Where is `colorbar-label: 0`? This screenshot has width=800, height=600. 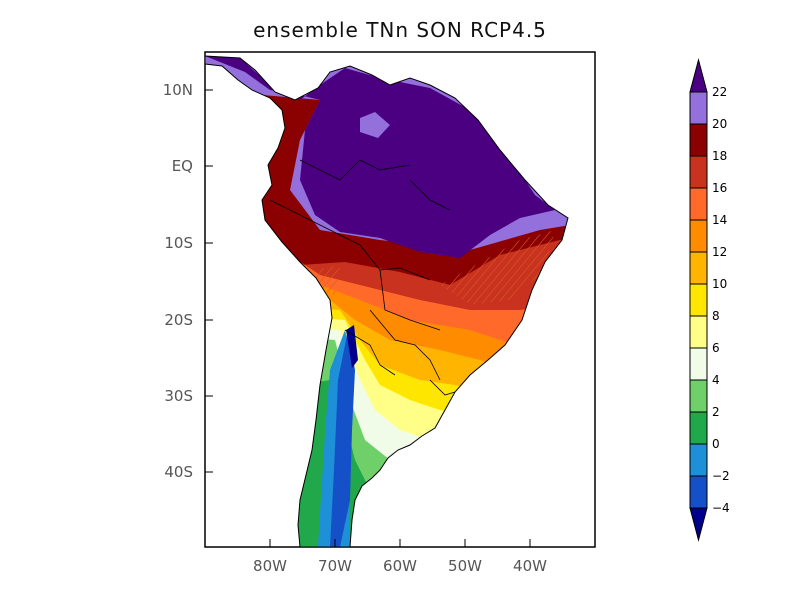
colorbar-label: 0 is located at coordinates (716, 444).